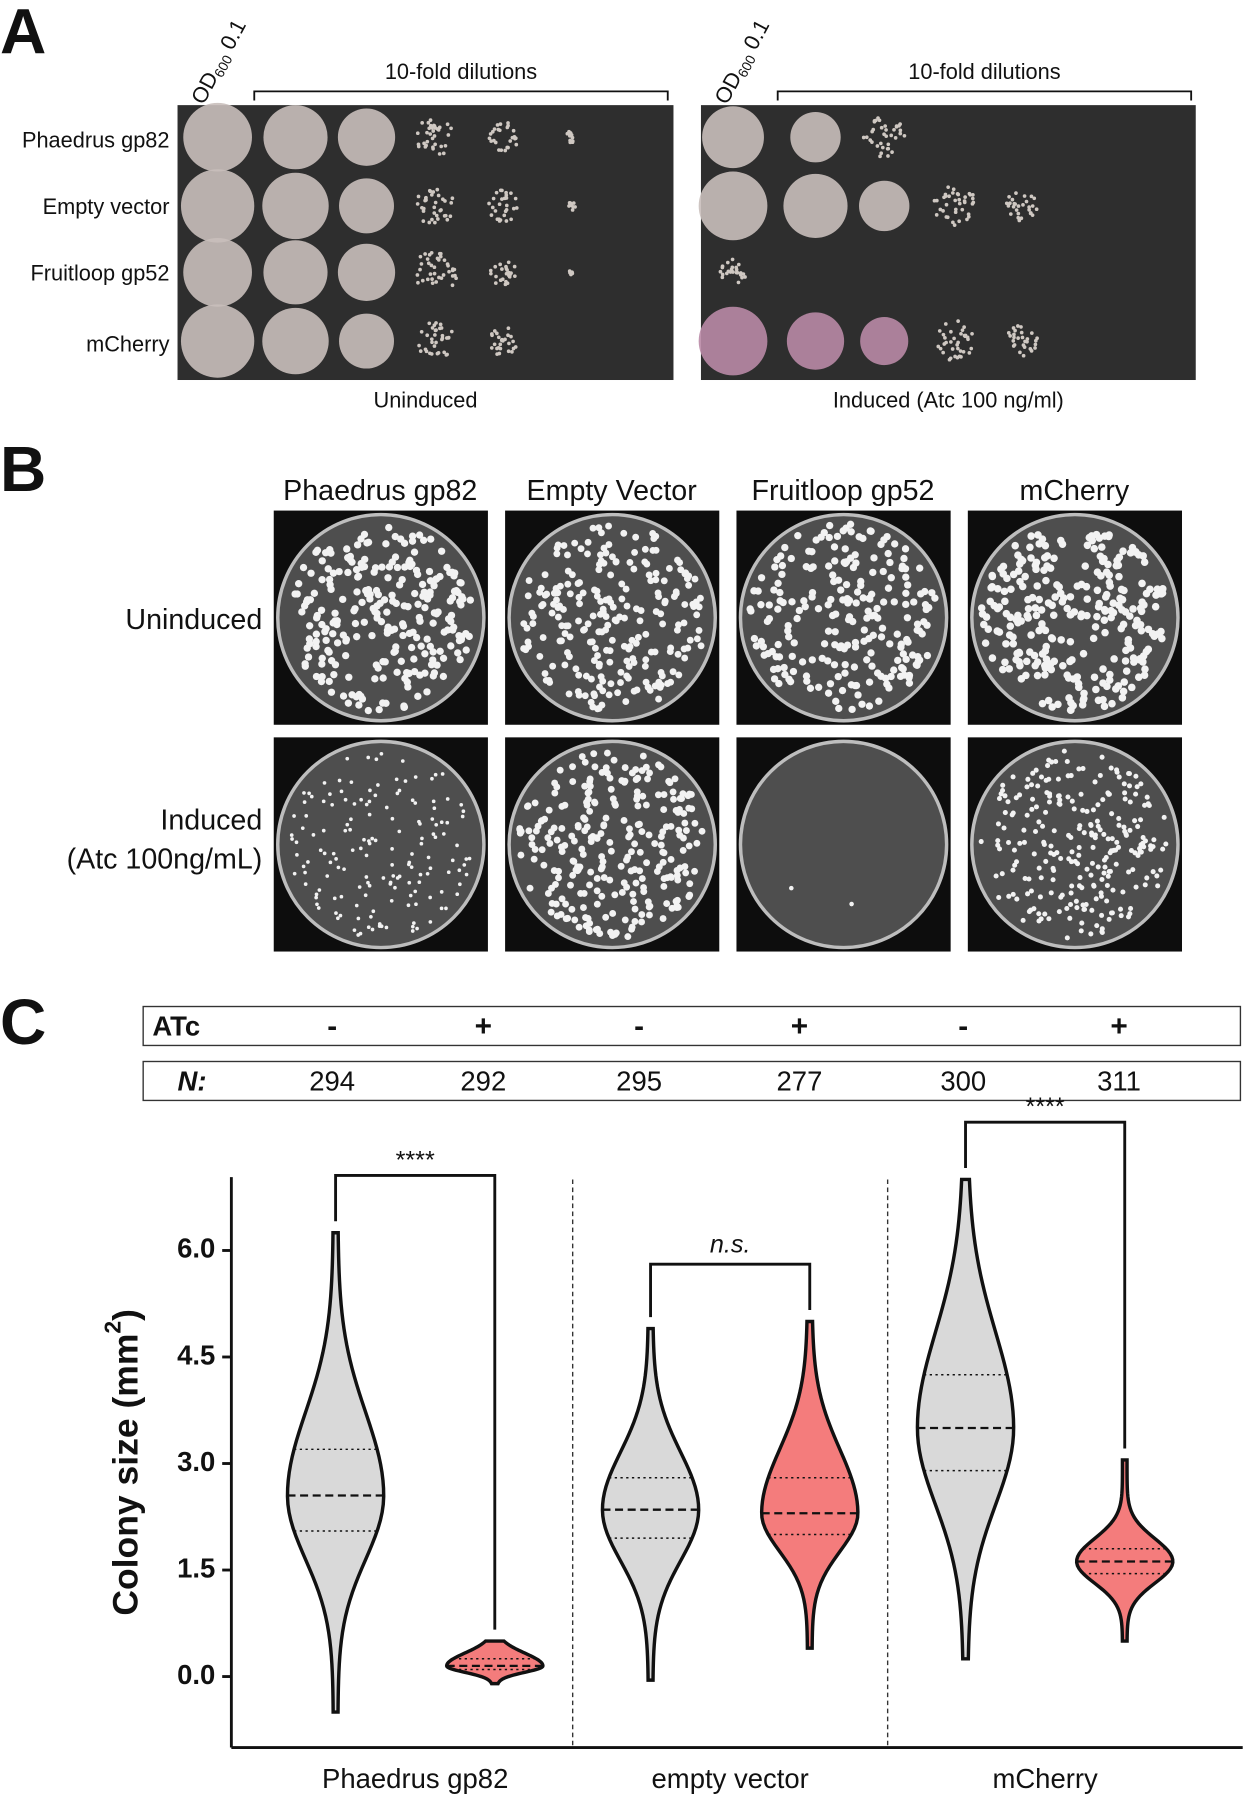 Image resolution: width=1245 pixels, height=1800 pixels. Describe the element at coordinates (123, 1462) in the screenshot. I see `y-axis-label: Colony size (mm2)` at that location.